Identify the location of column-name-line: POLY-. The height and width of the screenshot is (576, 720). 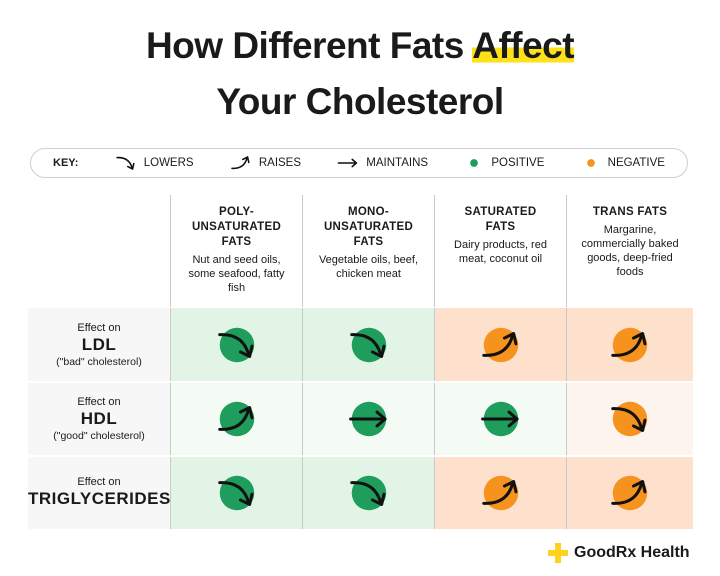
(236, 212).